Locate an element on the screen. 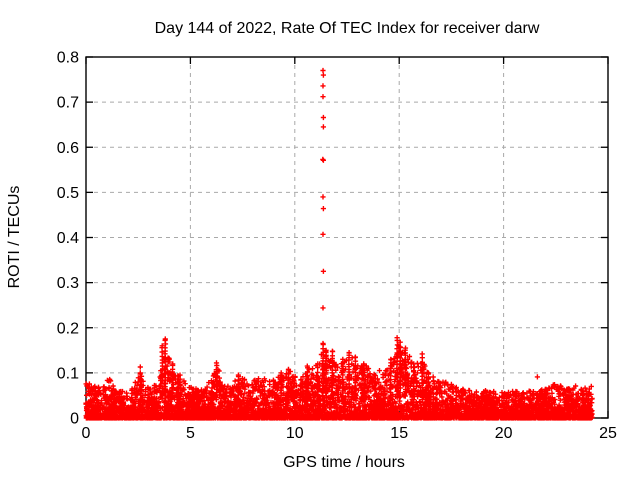 This screenshot has width=640, height=480. x-tick-label: 5 is located at coordinates (190, 433).